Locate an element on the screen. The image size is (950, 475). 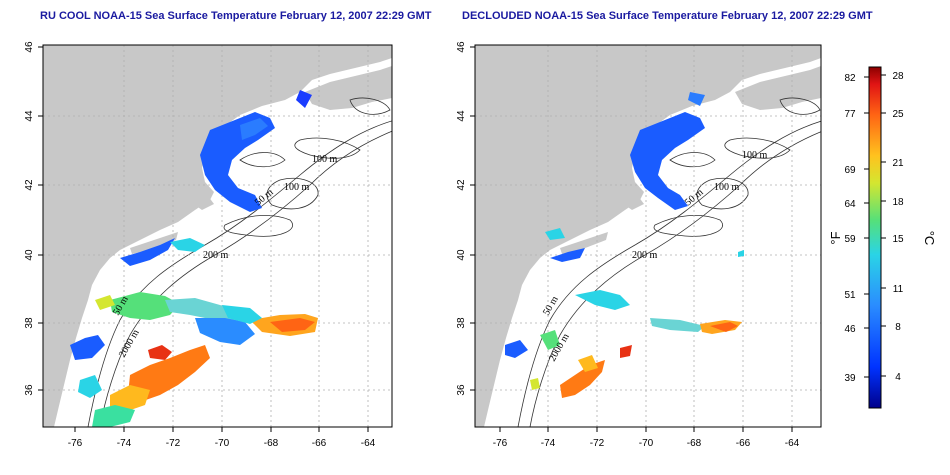
celsius-tick: 28 is located at coordinates (898, 76).